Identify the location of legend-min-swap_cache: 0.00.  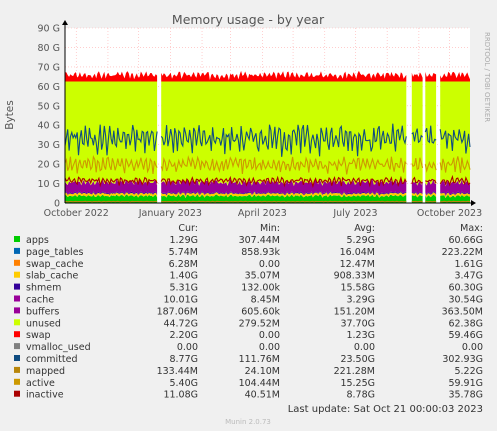
(269, 264).